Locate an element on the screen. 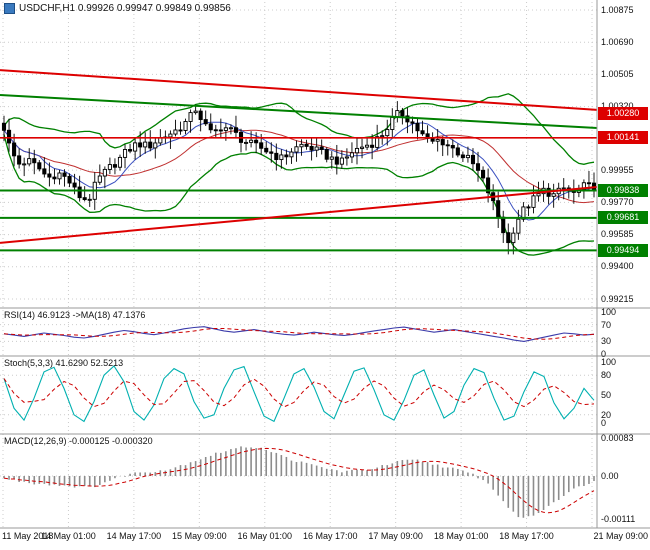  time-axis-label: 14 May 17:00 is located at coordinates (134, 536).